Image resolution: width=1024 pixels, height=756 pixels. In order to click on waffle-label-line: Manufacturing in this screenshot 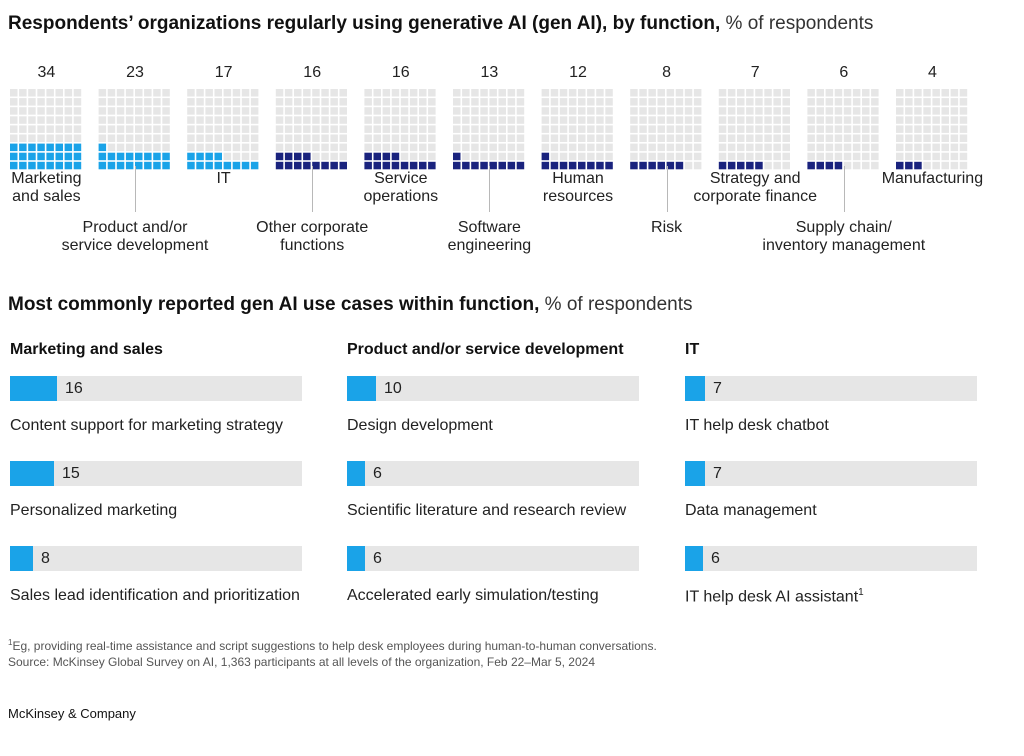, I will do `click(932, 178)`.